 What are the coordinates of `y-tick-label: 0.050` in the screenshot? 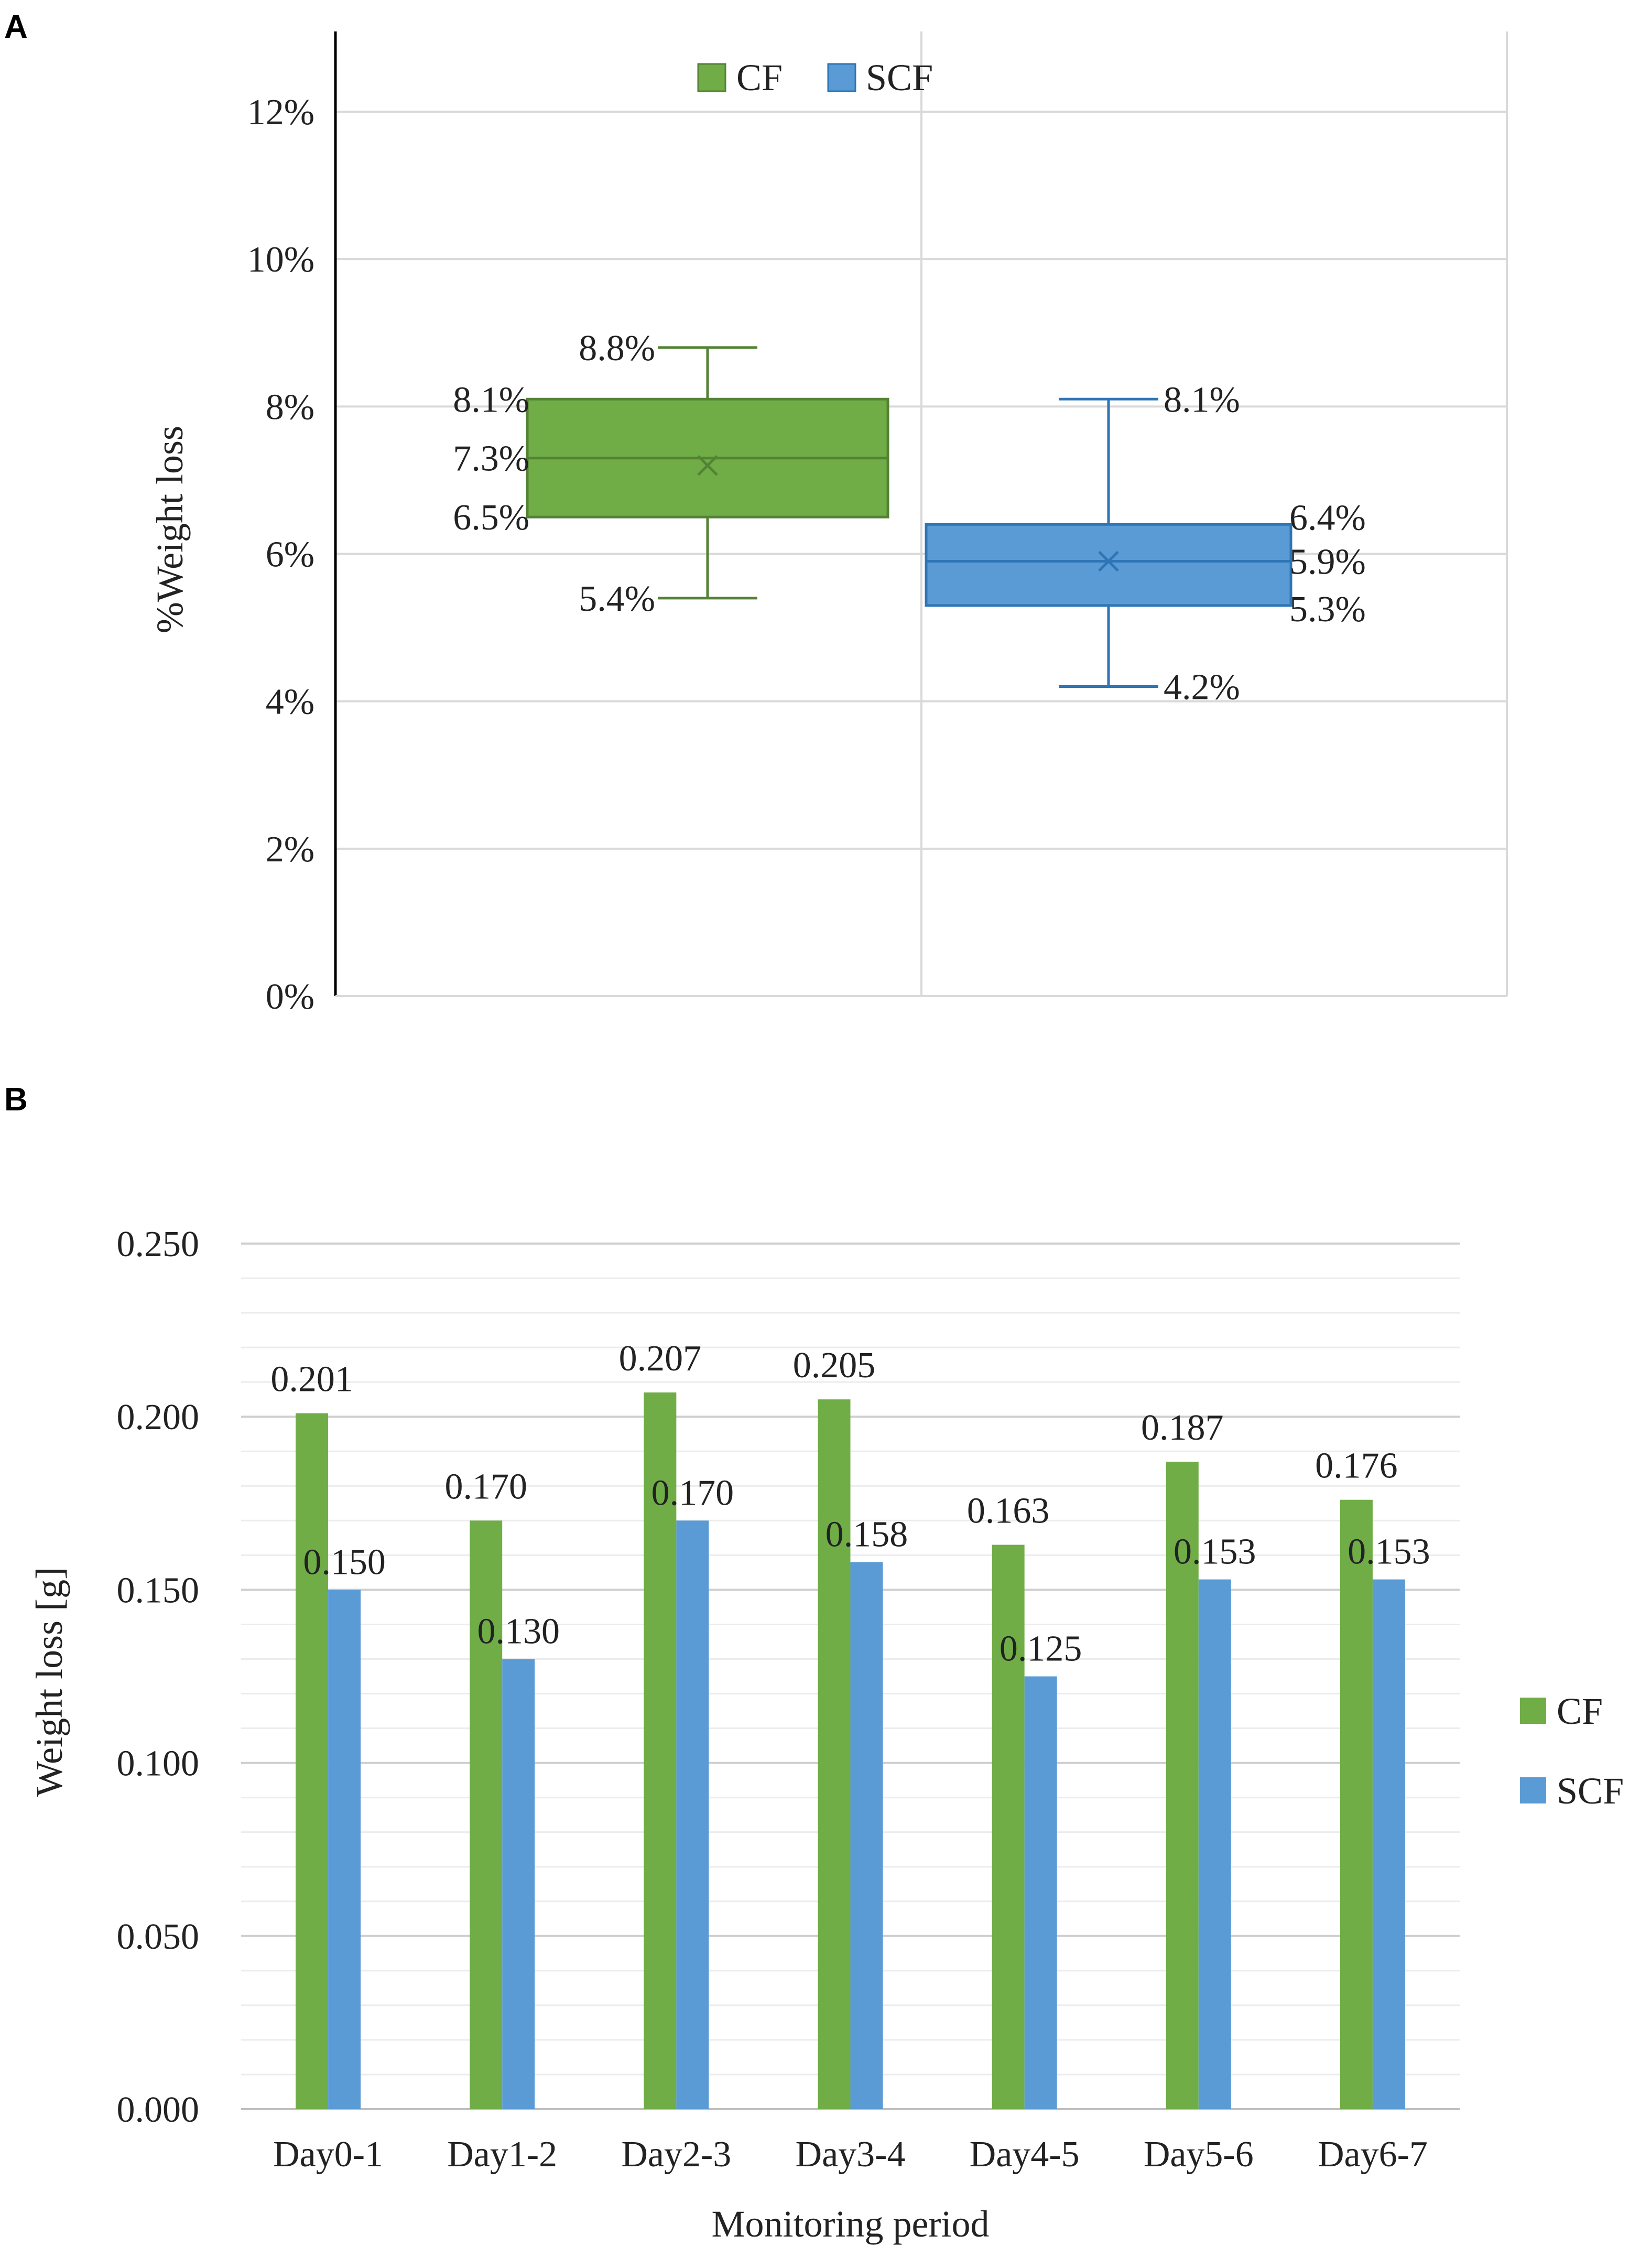 It's located at (158, 1937).